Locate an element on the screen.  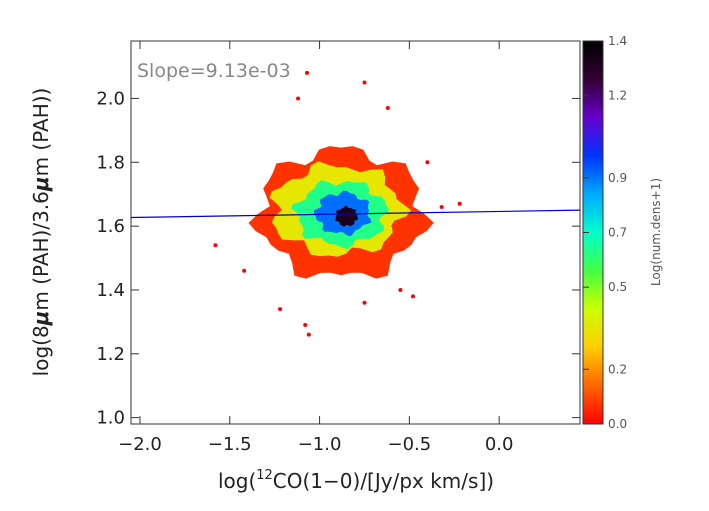
fit-line is located at coordinates (355, 214).